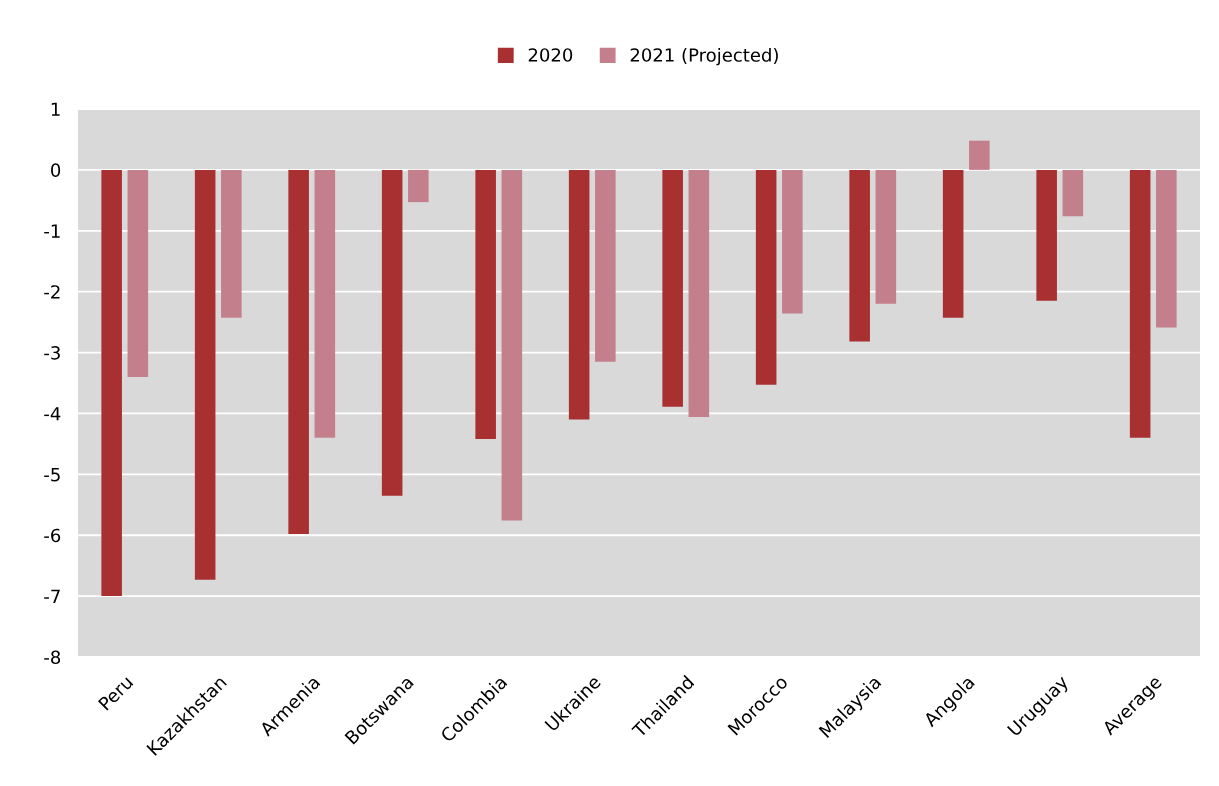  What do you see at coordinates (55, 109) in the screenshot?
I see `y-tick-label: 1` at bounding box center [55, 109].